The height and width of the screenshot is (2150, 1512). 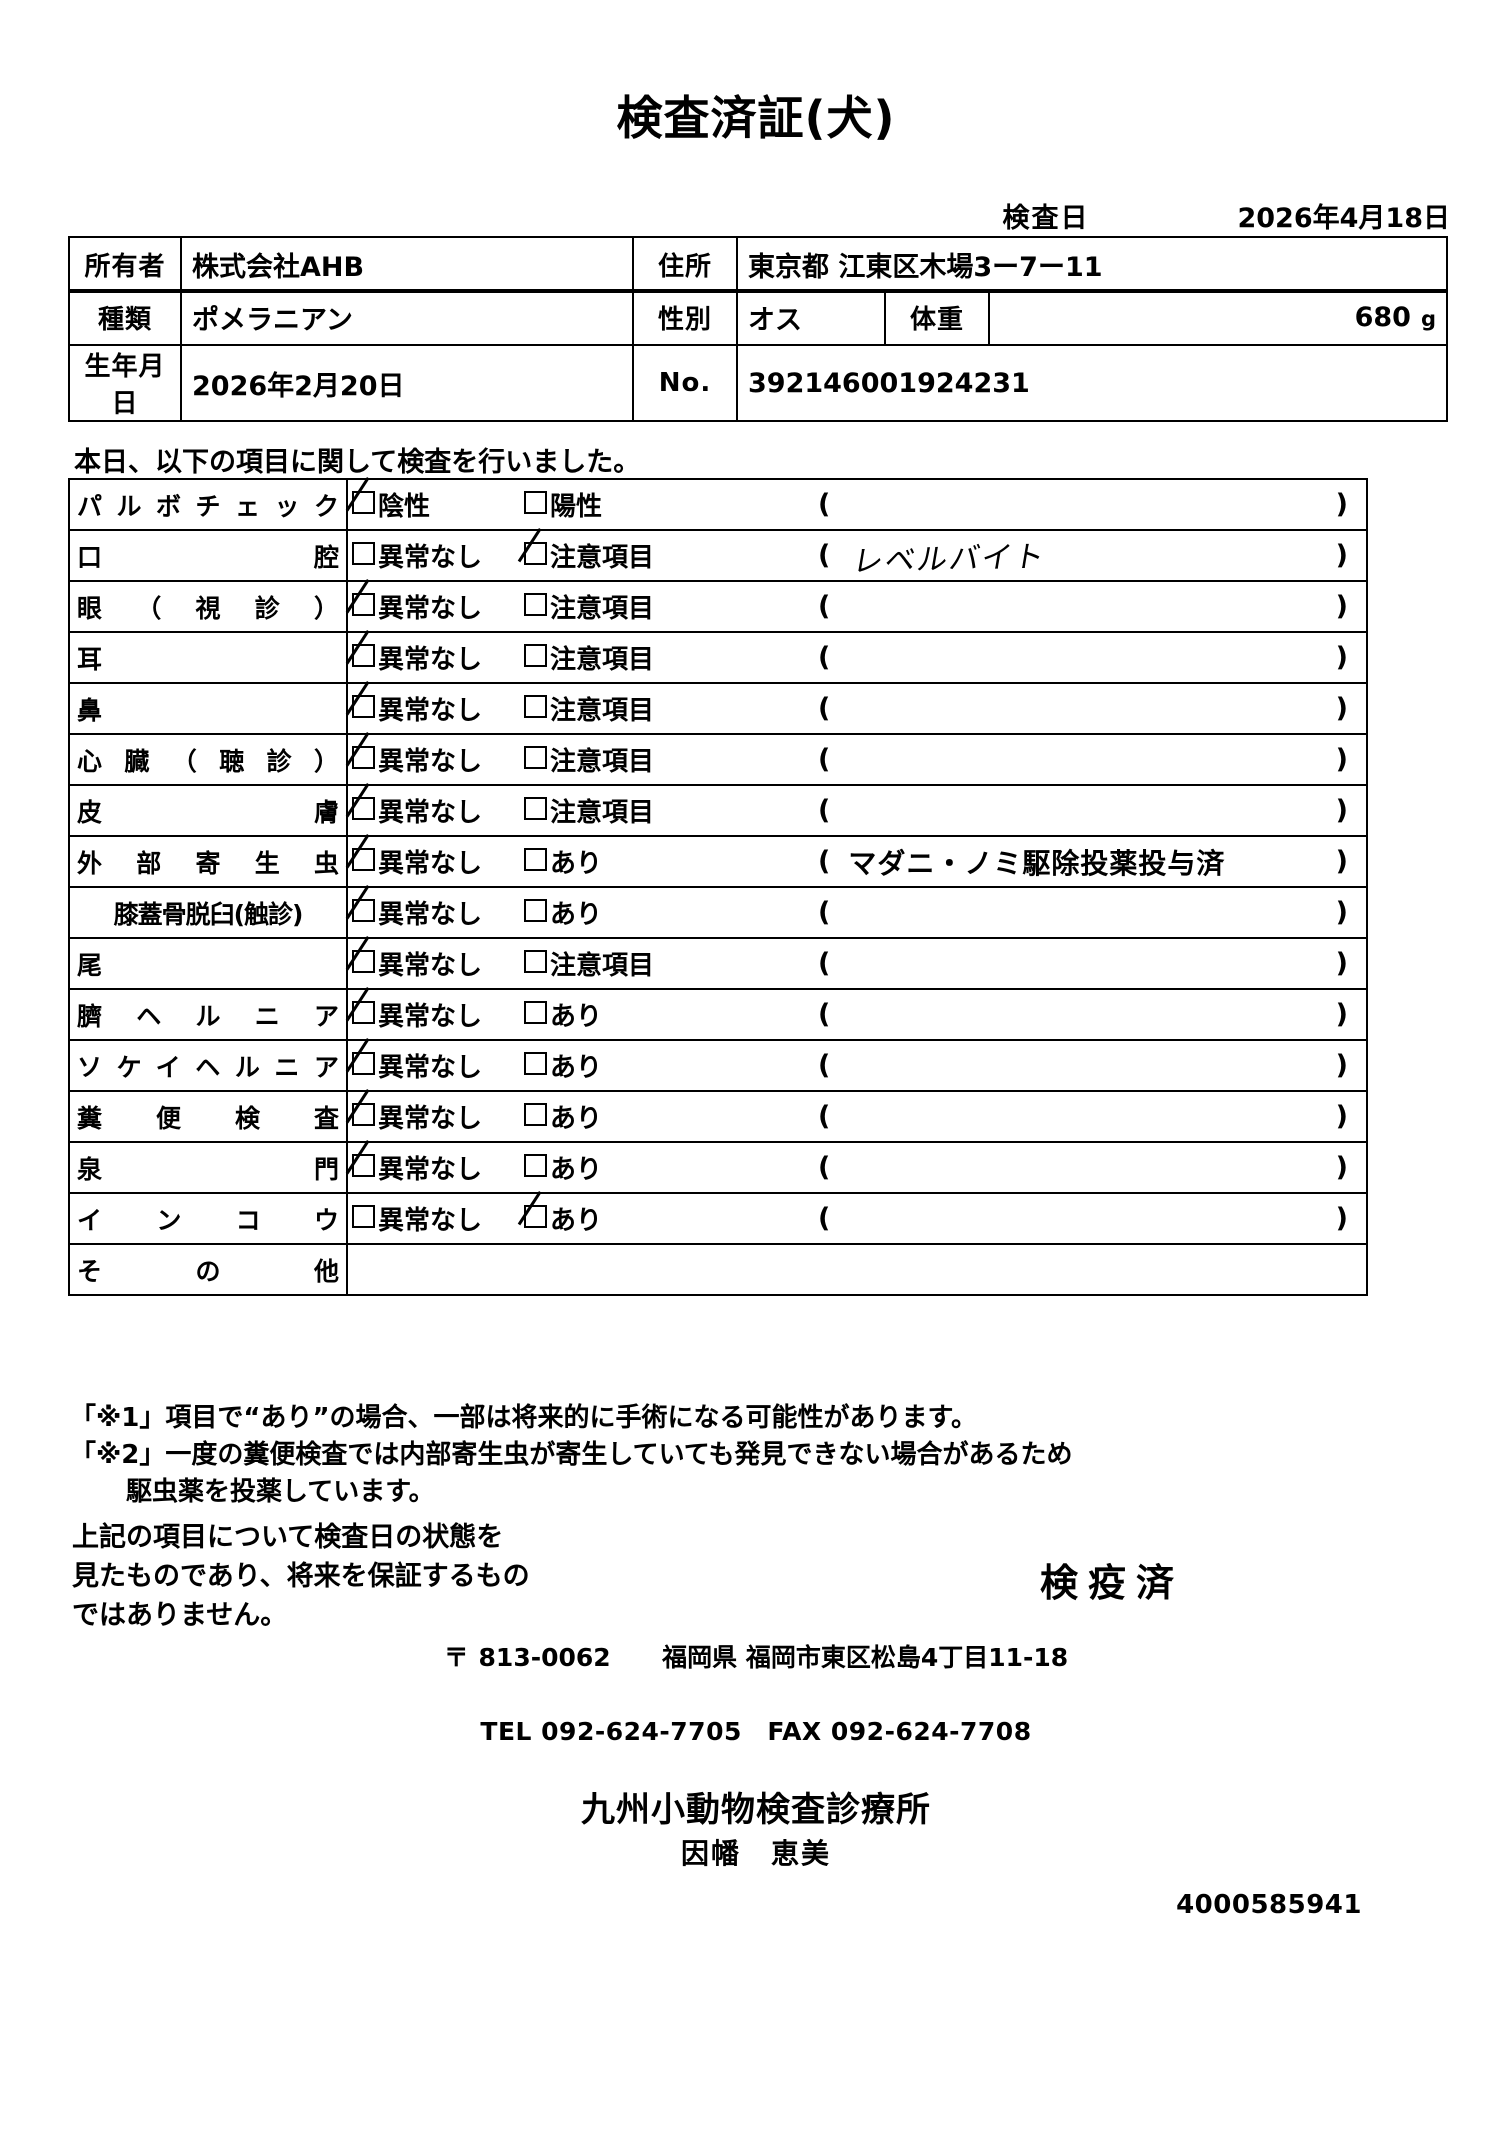 I want to click on checklist-note-field: (レベルバイト), so click(x=1083, y=555).